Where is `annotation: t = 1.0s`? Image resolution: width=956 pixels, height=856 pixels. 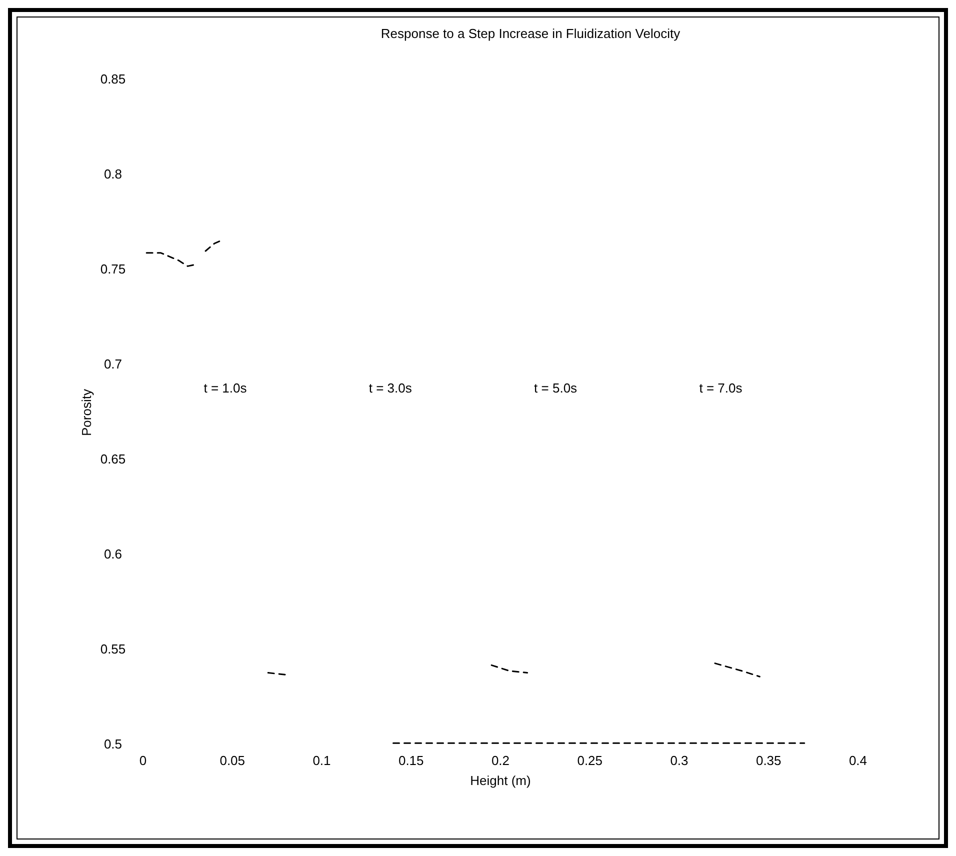 annotation: t = 1.0s is located at coordinates (226, 388).